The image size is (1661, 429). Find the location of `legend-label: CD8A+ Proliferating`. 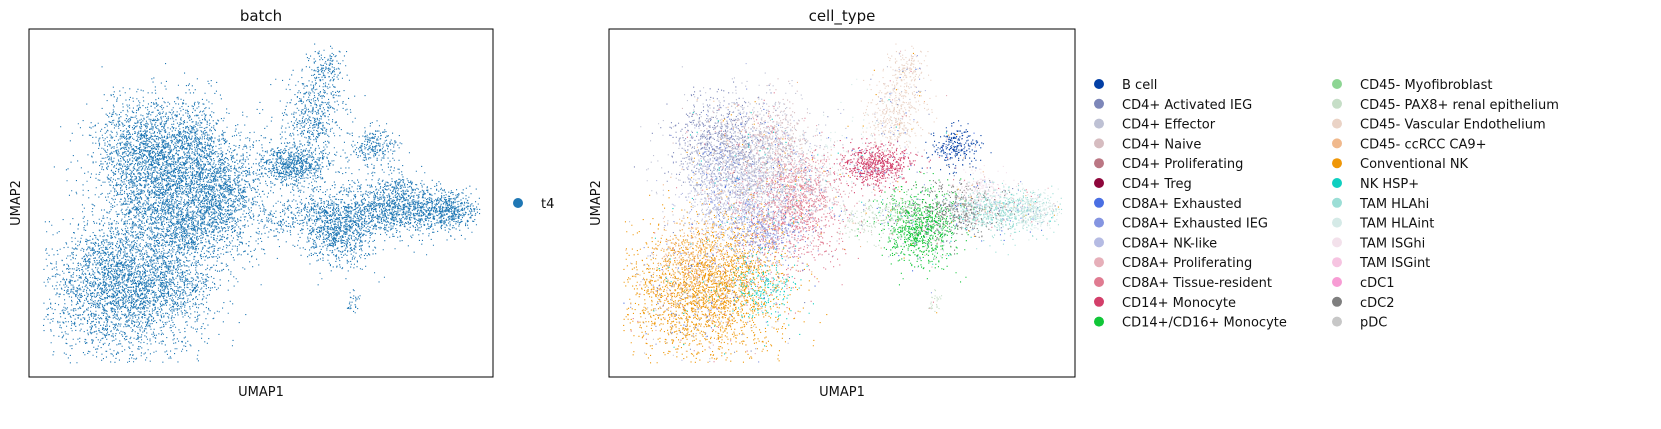

legend-label: CD8A+ Proliferating is located at coordinates (1187, 263).